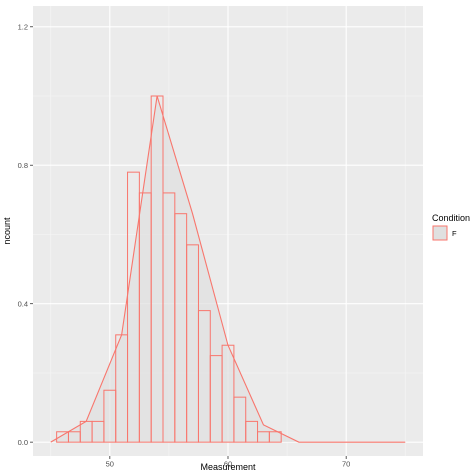 The height and width of the screenshot is (475, 474). Describe the element at coordinates (440, 233) in the screenshot. I see `legend-key-f` at that location.